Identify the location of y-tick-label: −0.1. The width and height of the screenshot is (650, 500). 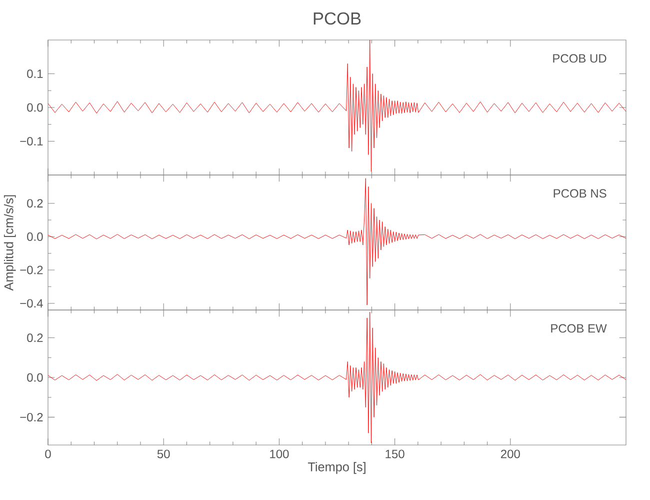
(31, 141).